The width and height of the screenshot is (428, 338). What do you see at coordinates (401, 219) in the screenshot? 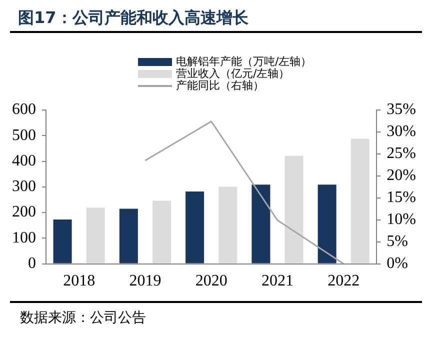
I see `y2-tick-label: 10%` at bounding box center [401, 219].